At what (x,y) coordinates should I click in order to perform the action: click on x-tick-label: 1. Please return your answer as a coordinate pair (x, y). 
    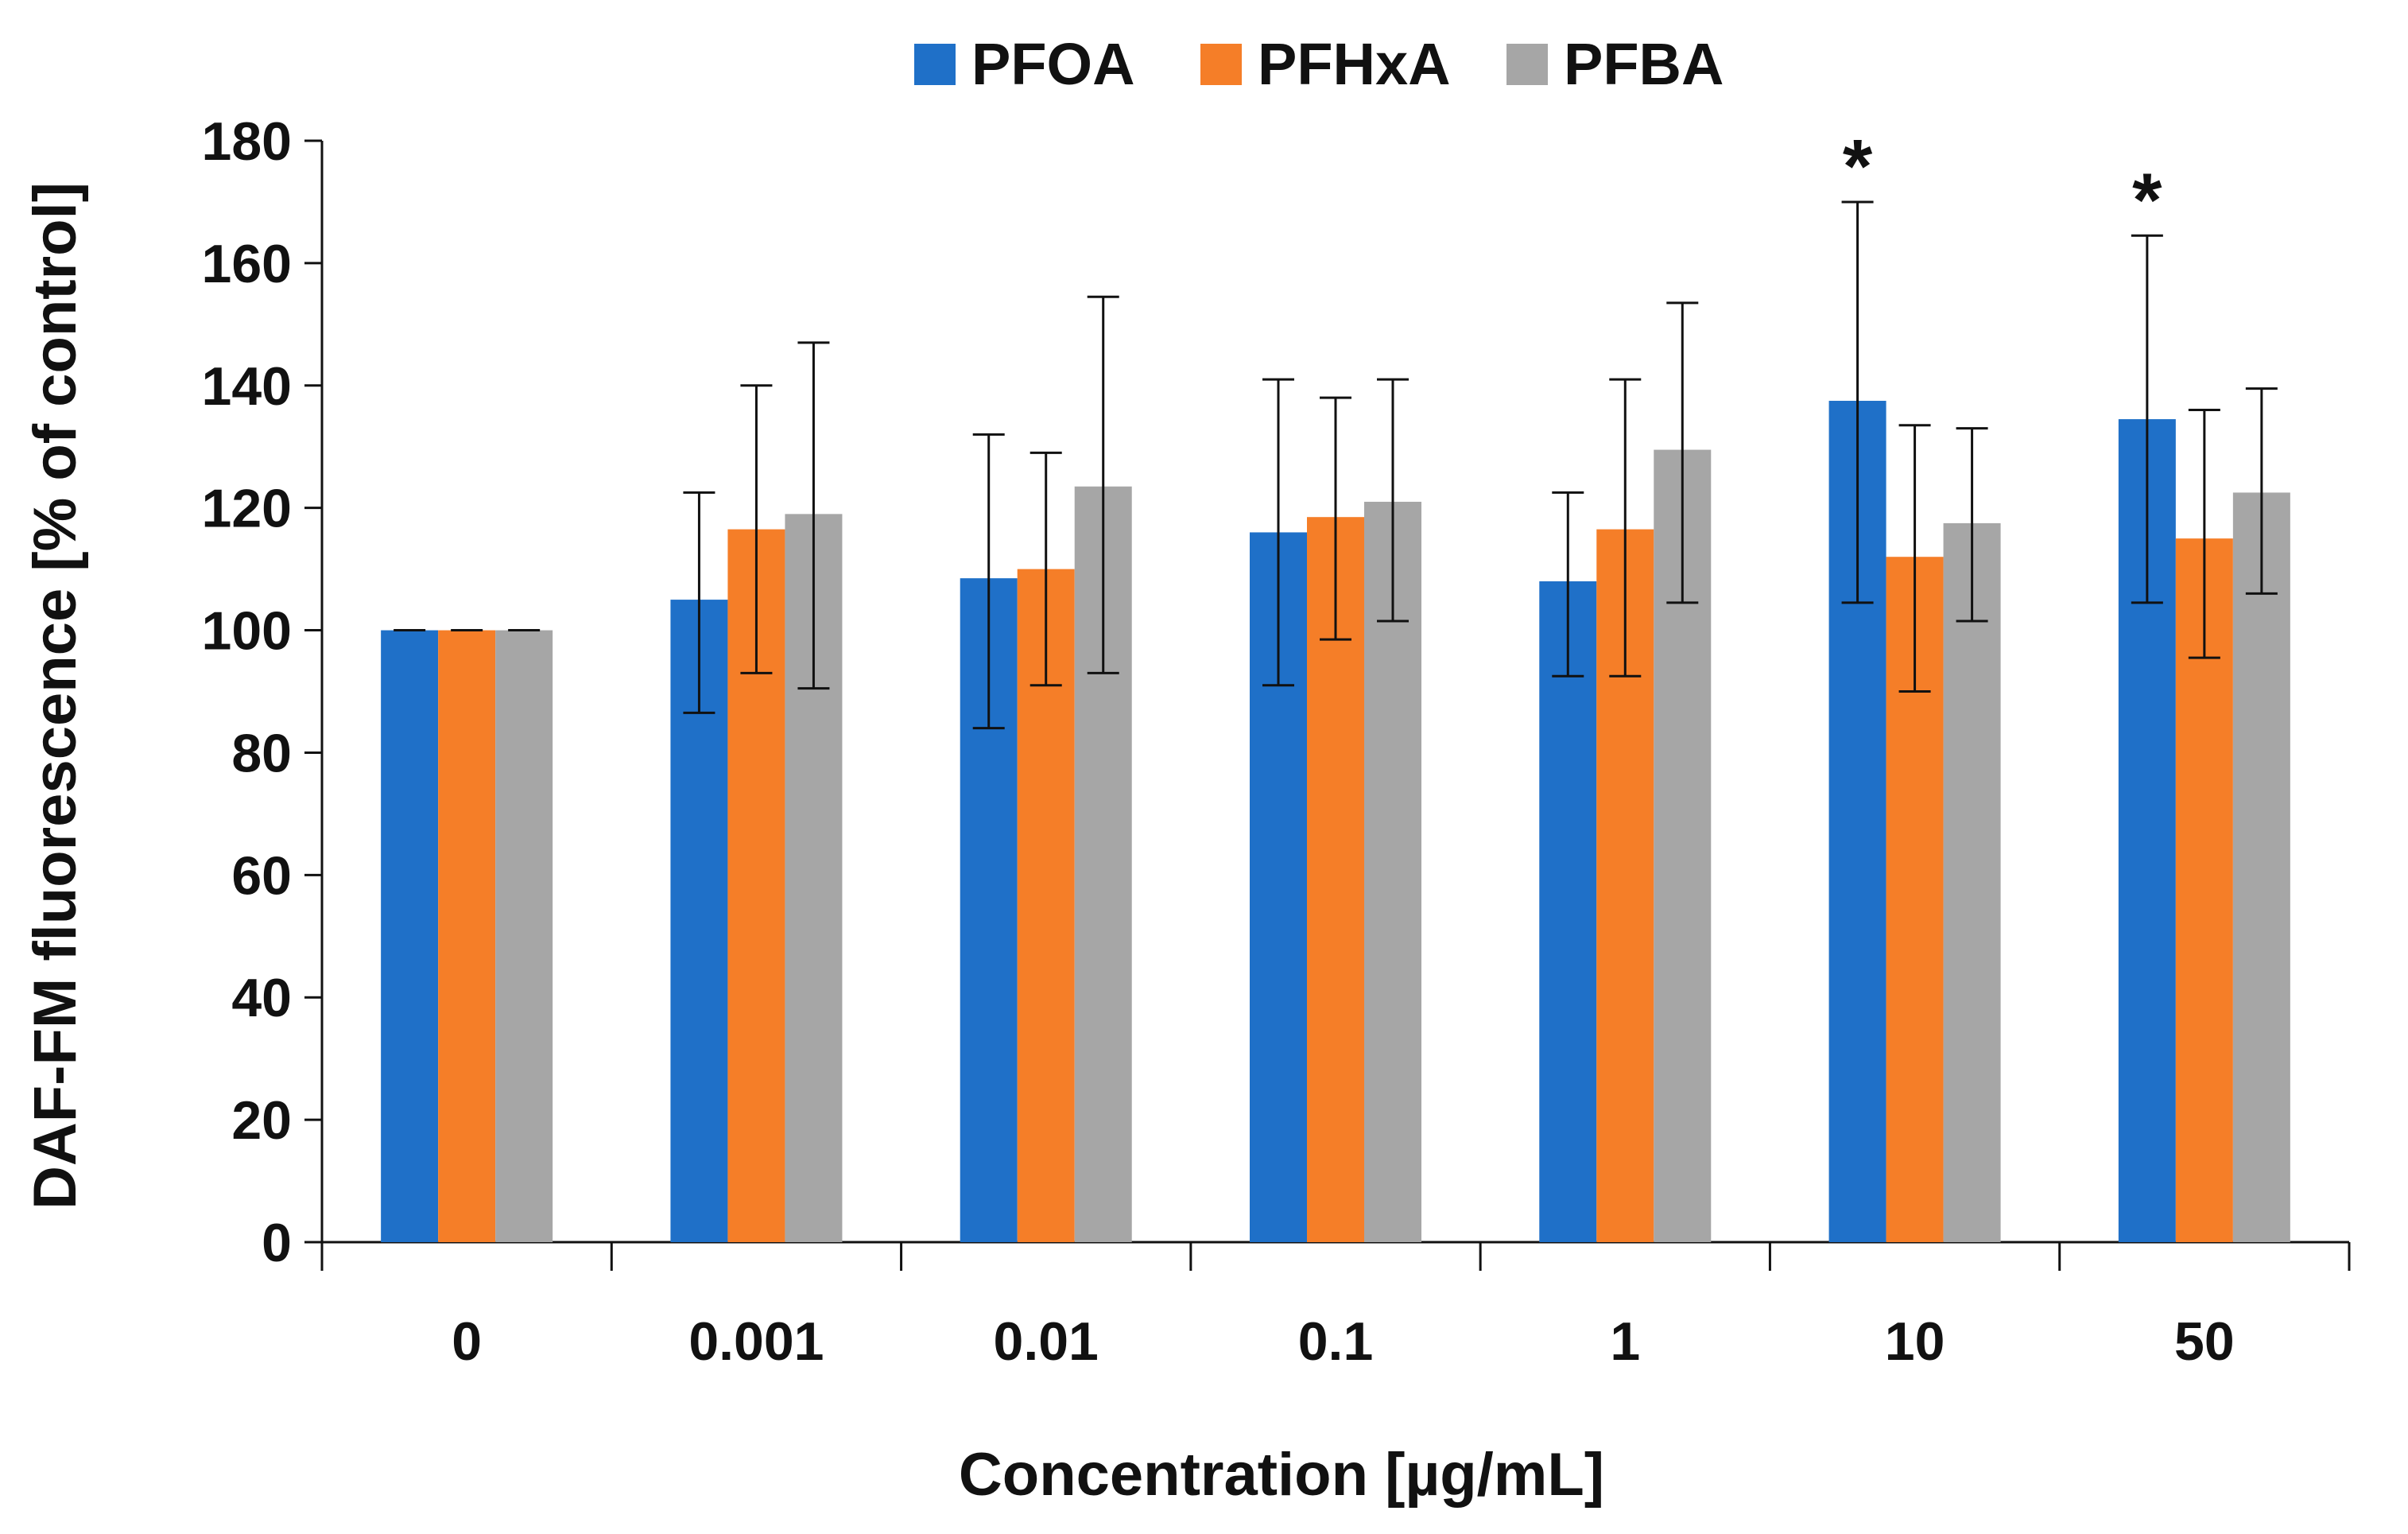
    Looking at the image, I should click on (1625, 1341).